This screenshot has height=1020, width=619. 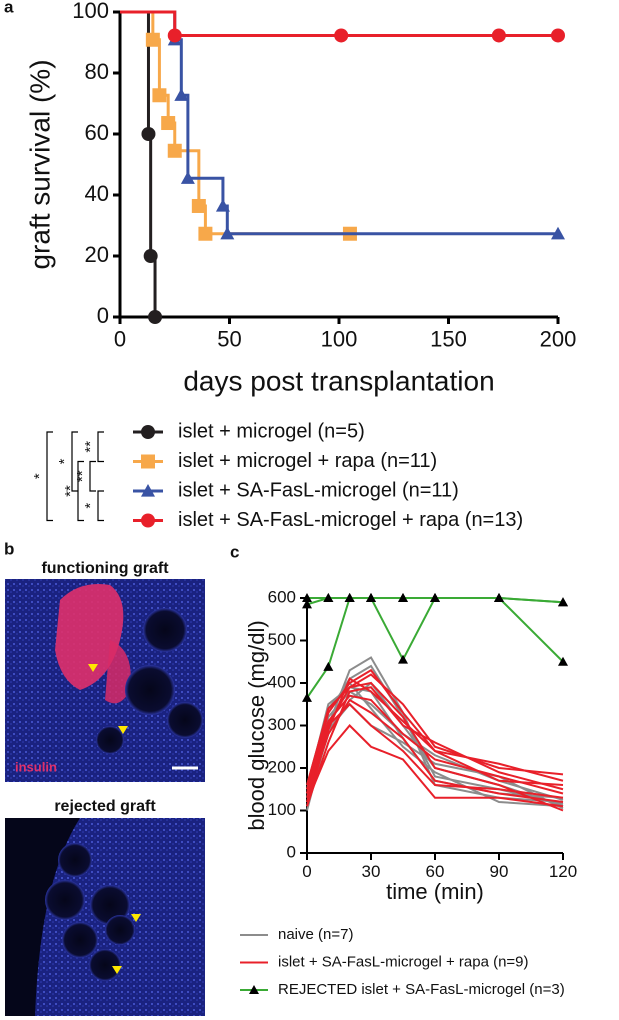 What do you see at coordinates (315, 934) in the screenshot?
I see `legend-label: naive (n=7)` at bounding box center [315, 934].